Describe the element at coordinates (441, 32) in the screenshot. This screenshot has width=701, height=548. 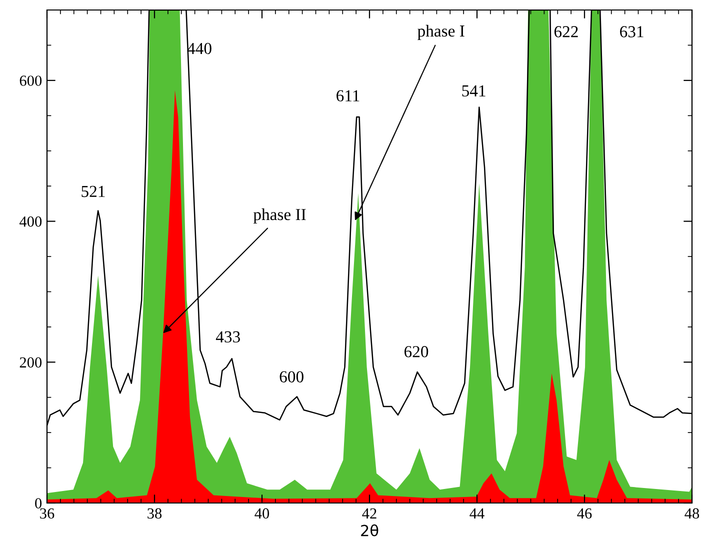
I see `annotation: phase I` at that location.